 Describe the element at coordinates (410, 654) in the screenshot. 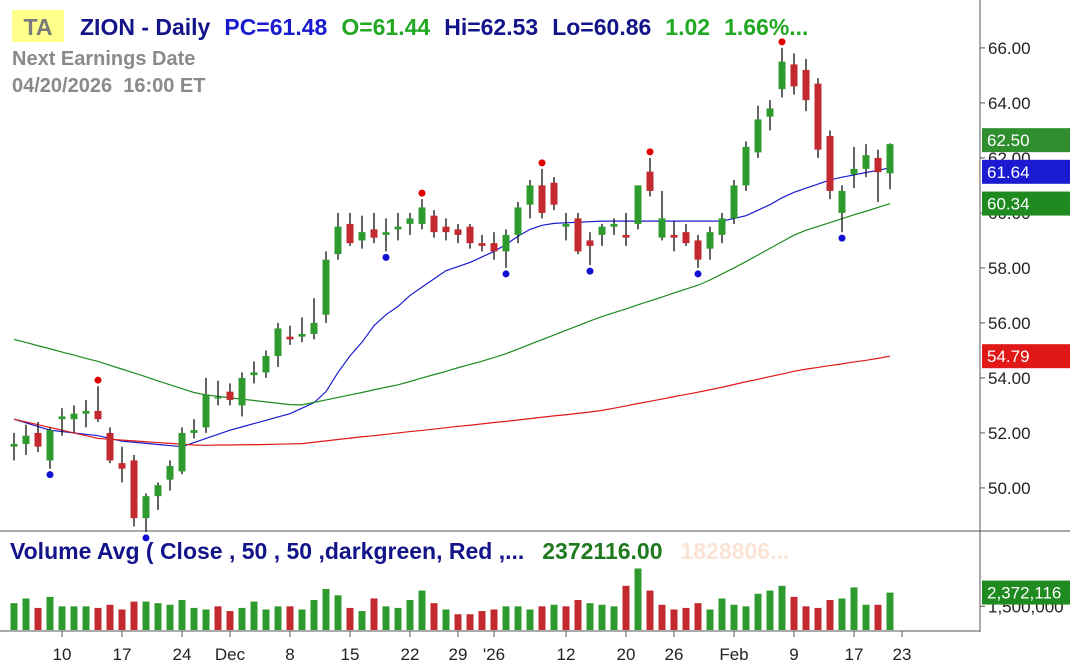

I see `x-tick-label: 22` at that location.